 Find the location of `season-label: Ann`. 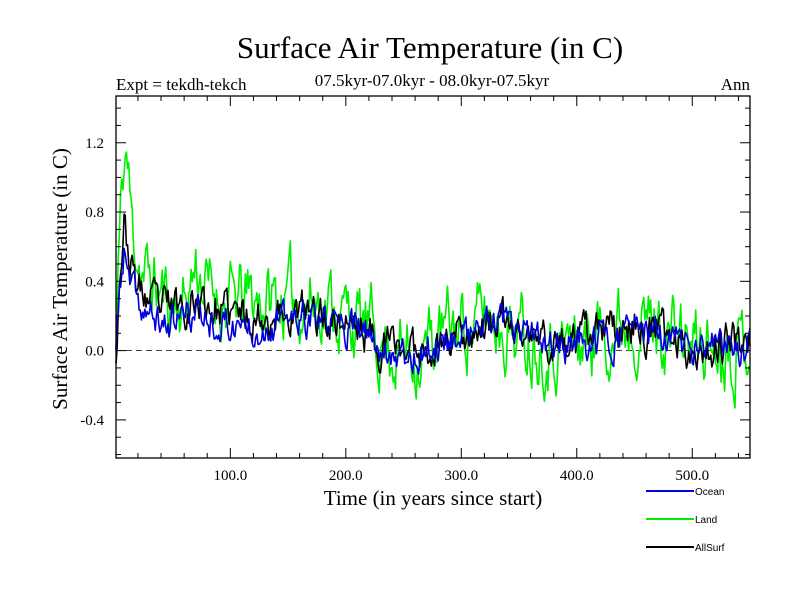

season-label: Ann is located at coordinates (736, 84).